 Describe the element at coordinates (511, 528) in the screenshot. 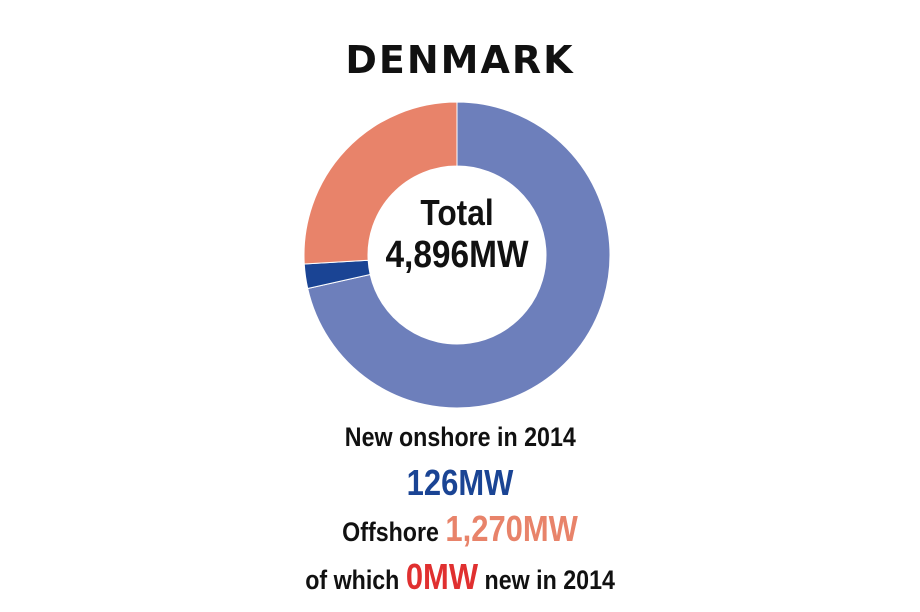

I see `offshore-value: 1,270MW` at that location.